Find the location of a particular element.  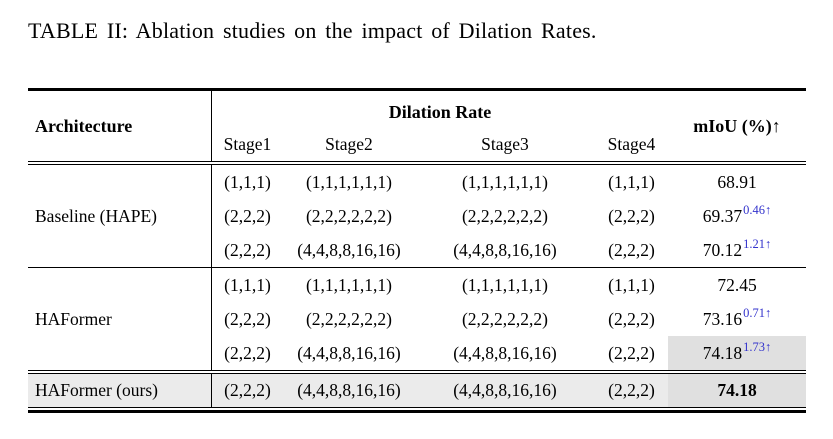

header-stage4: Stage4 is located at coordinates (631, 143).